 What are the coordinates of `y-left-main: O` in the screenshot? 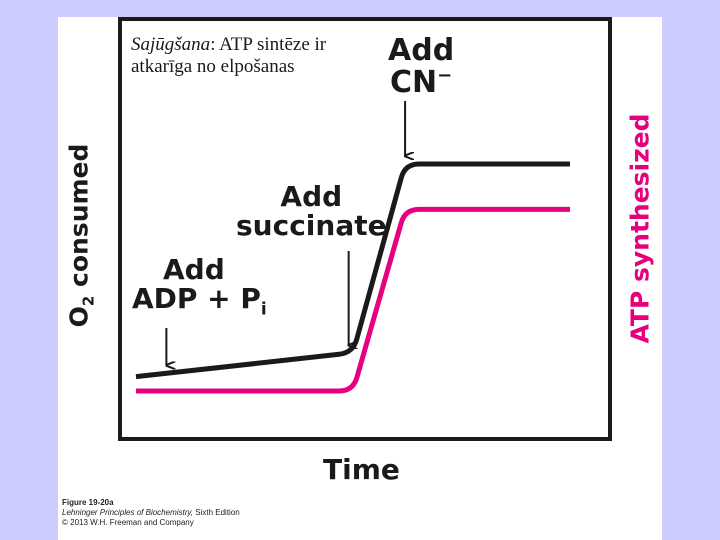 It's located at (79, 317).